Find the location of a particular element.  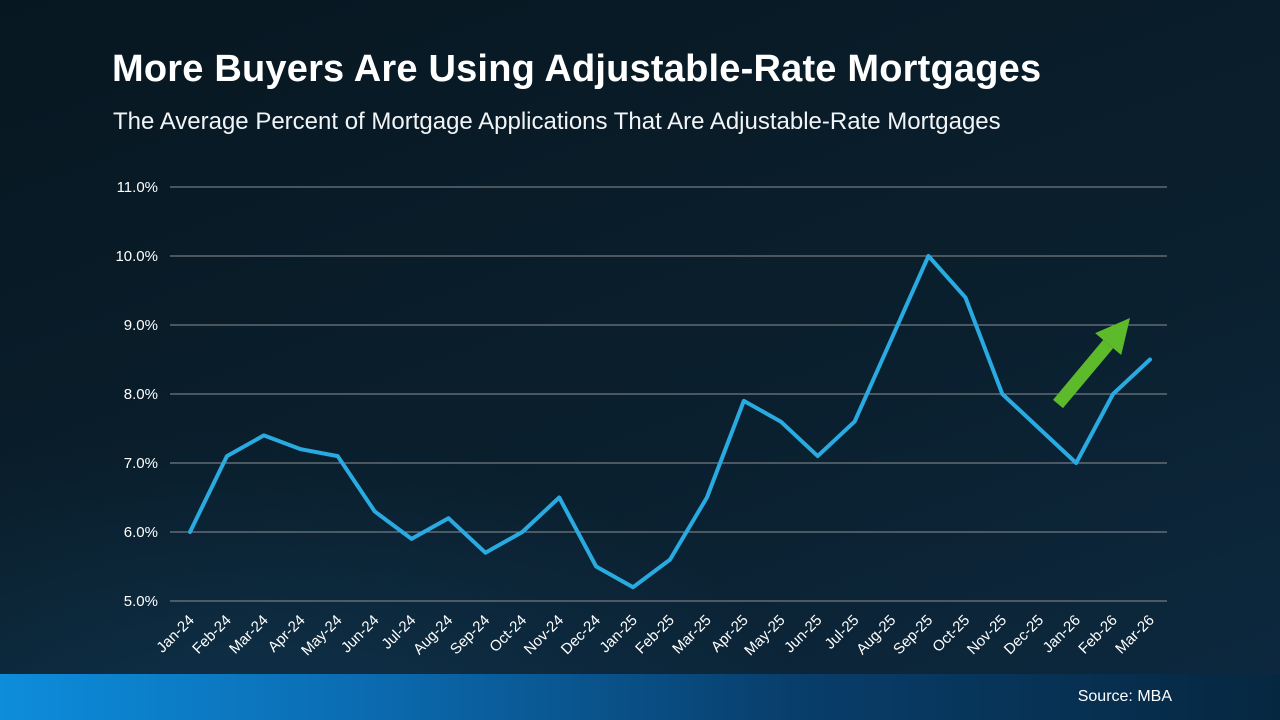

x-axis-tick-label: Jan-24 is located at coordinates (175, 634).